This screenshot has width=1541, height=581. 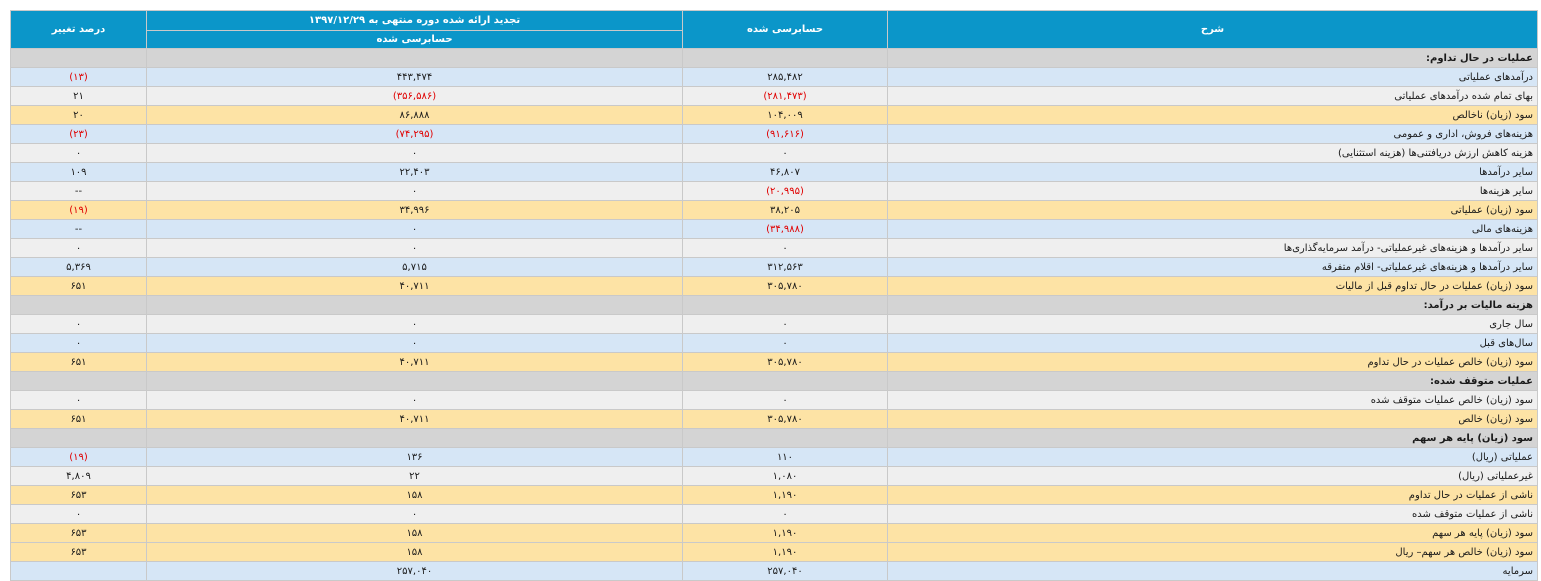 What do you see at coordinates (1212, 552) in the screenshot?
I see `row-label: سود (زیان) خالص هر سهم– ریال` at bounding box center [1212, 552].